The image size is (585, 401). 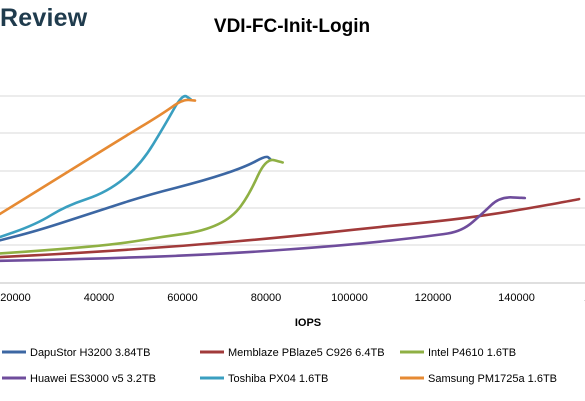 I want to click on legend-item: Samsung PM1725a 1.6TB, so click(x=478, y=379).